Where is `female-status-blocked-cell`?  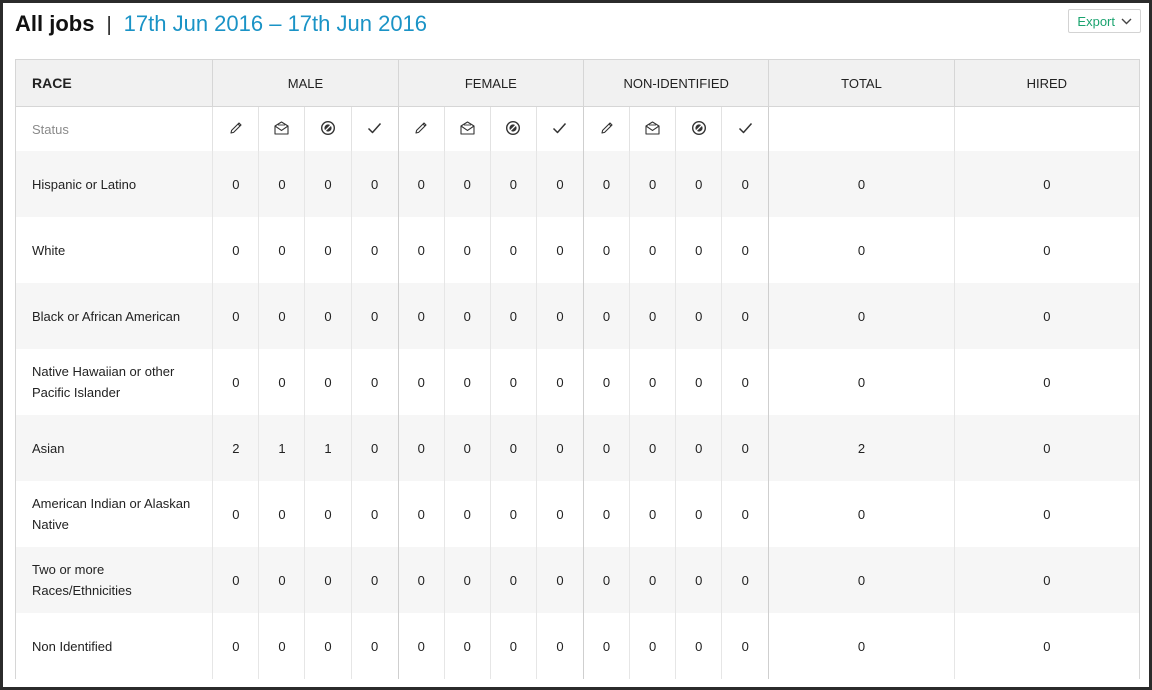 female-status-blocked-cell is located at coordinates (513, 128).